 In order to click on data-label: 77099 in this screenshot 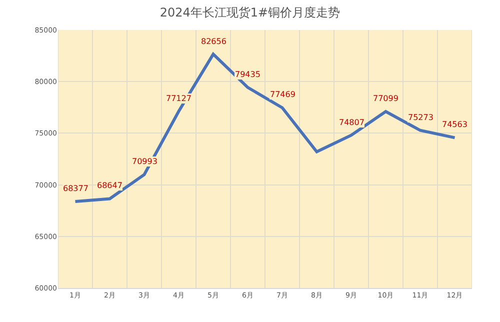, I will do `click(385, 98)`.